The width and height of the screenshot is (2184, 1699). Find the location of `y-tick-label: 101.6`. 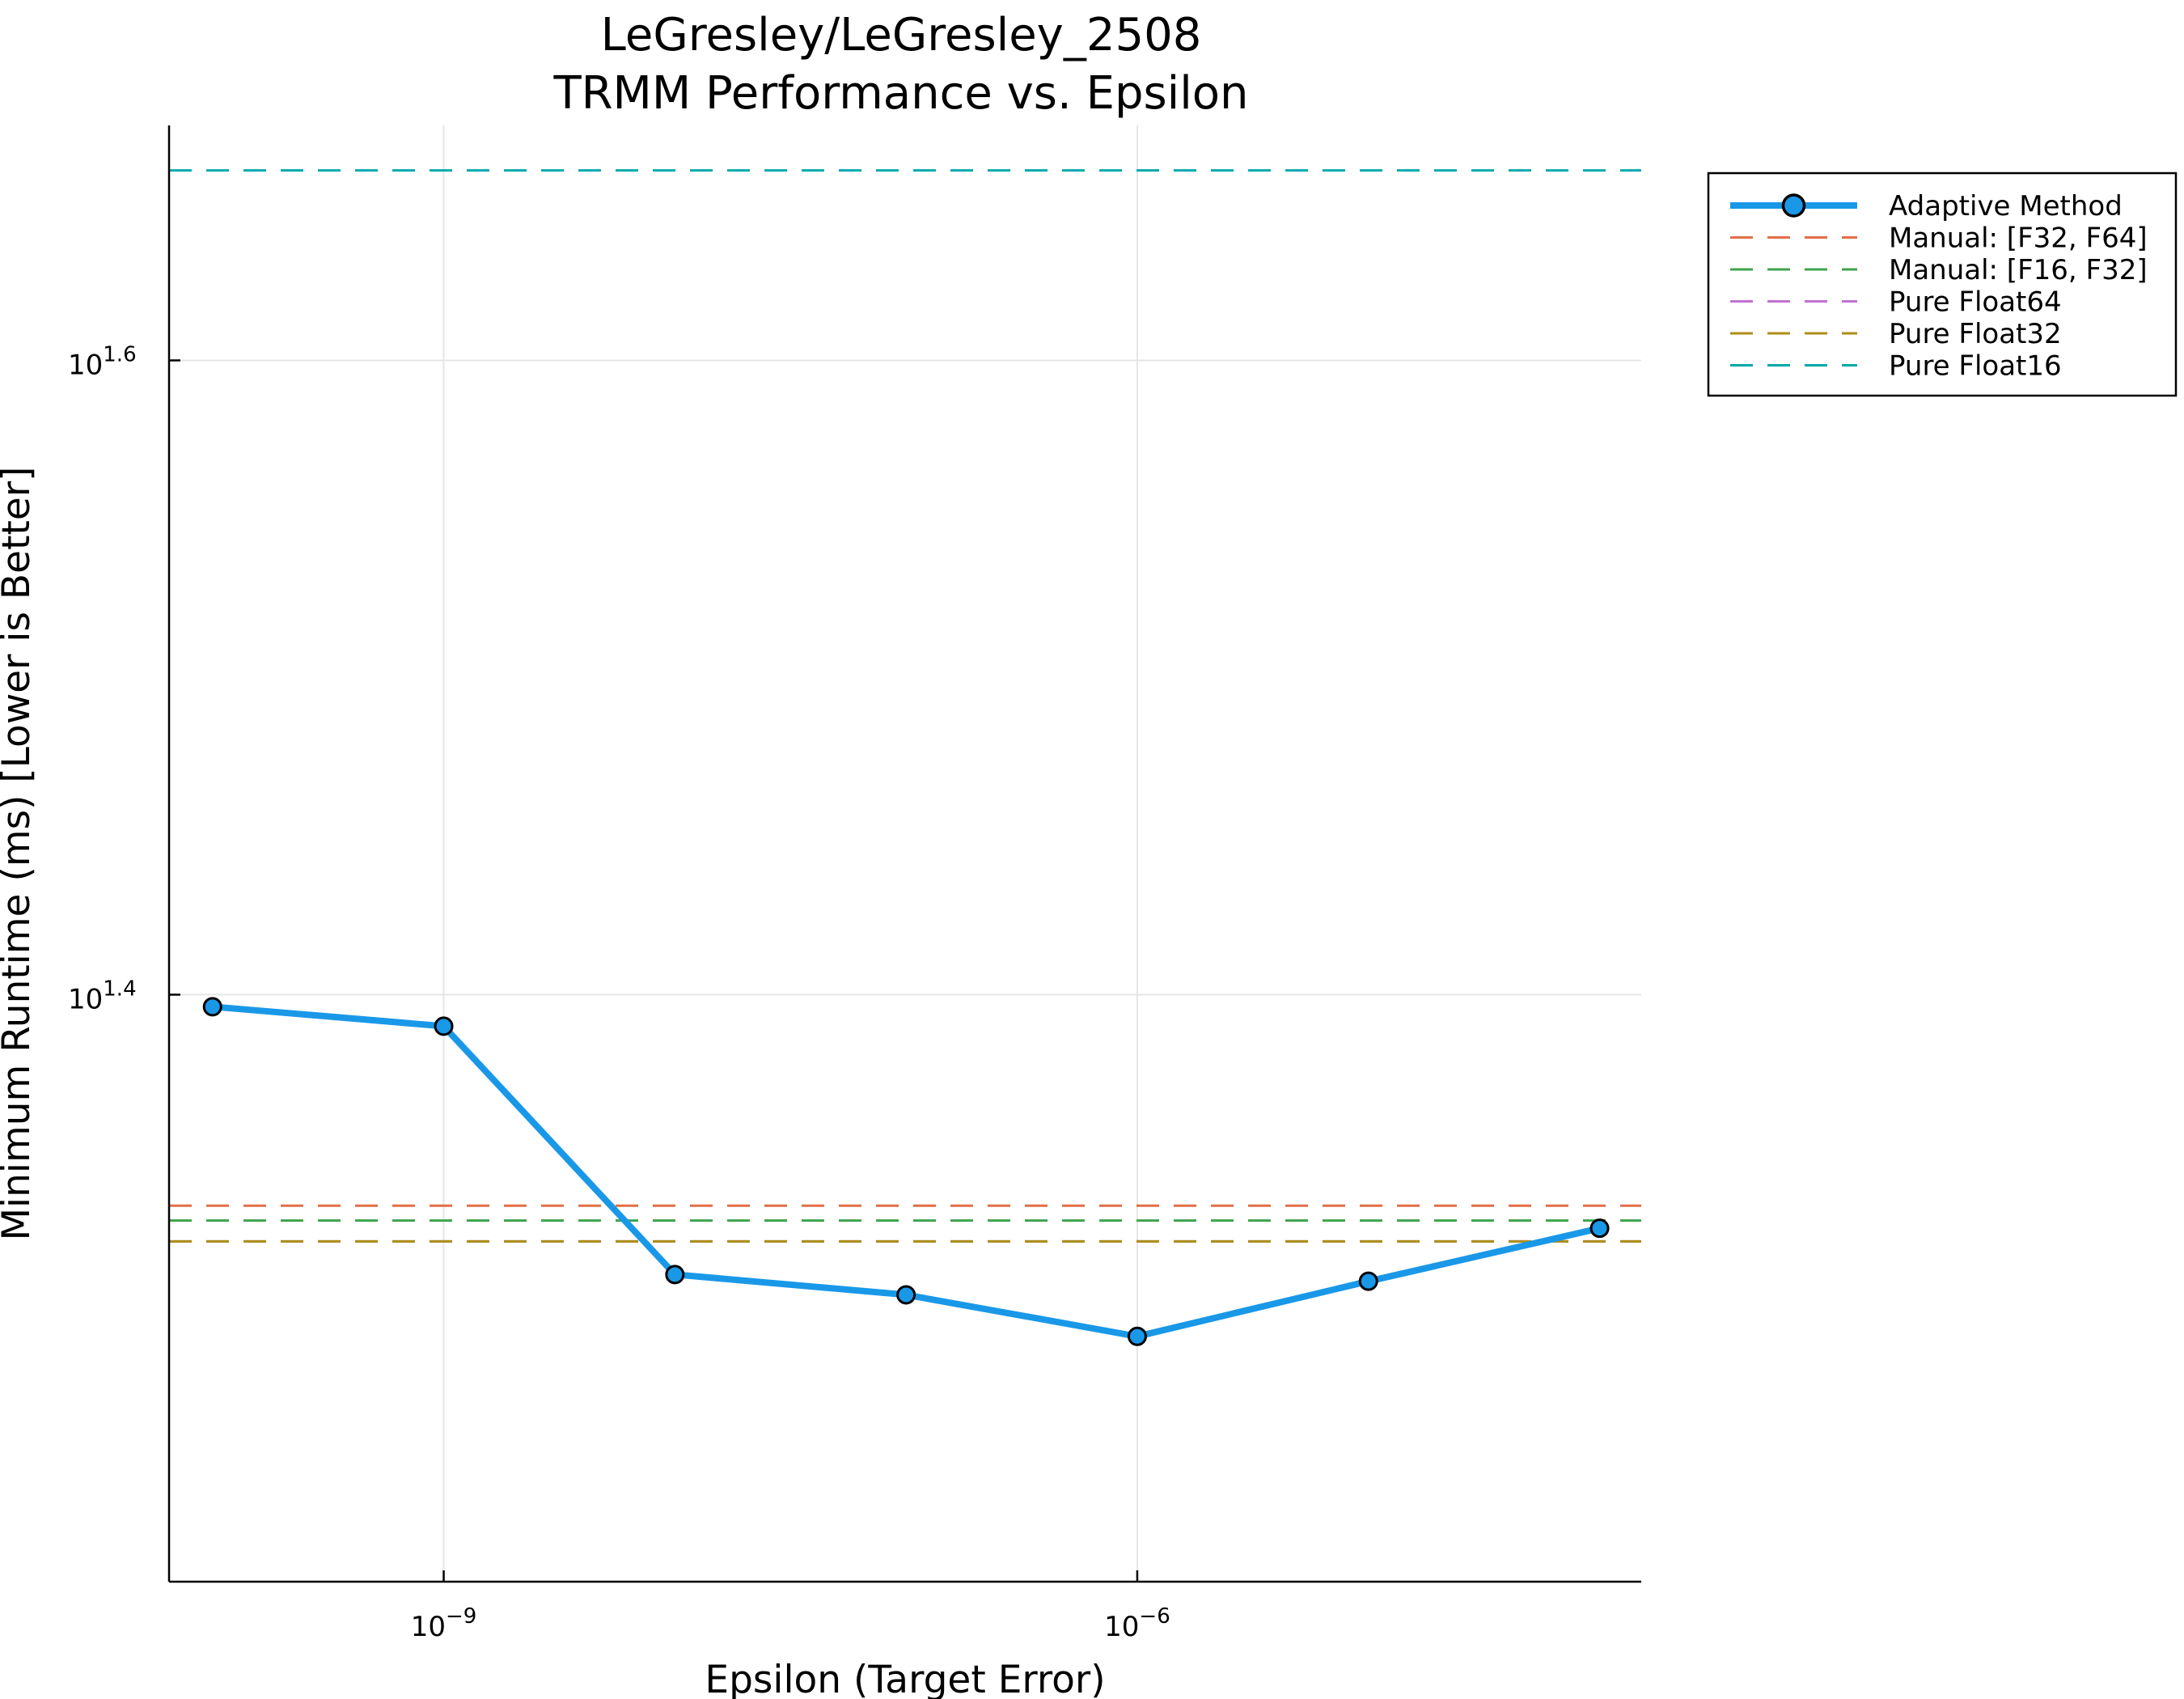

y-tick-label: 101.6 is located at coordinates (103, 361).